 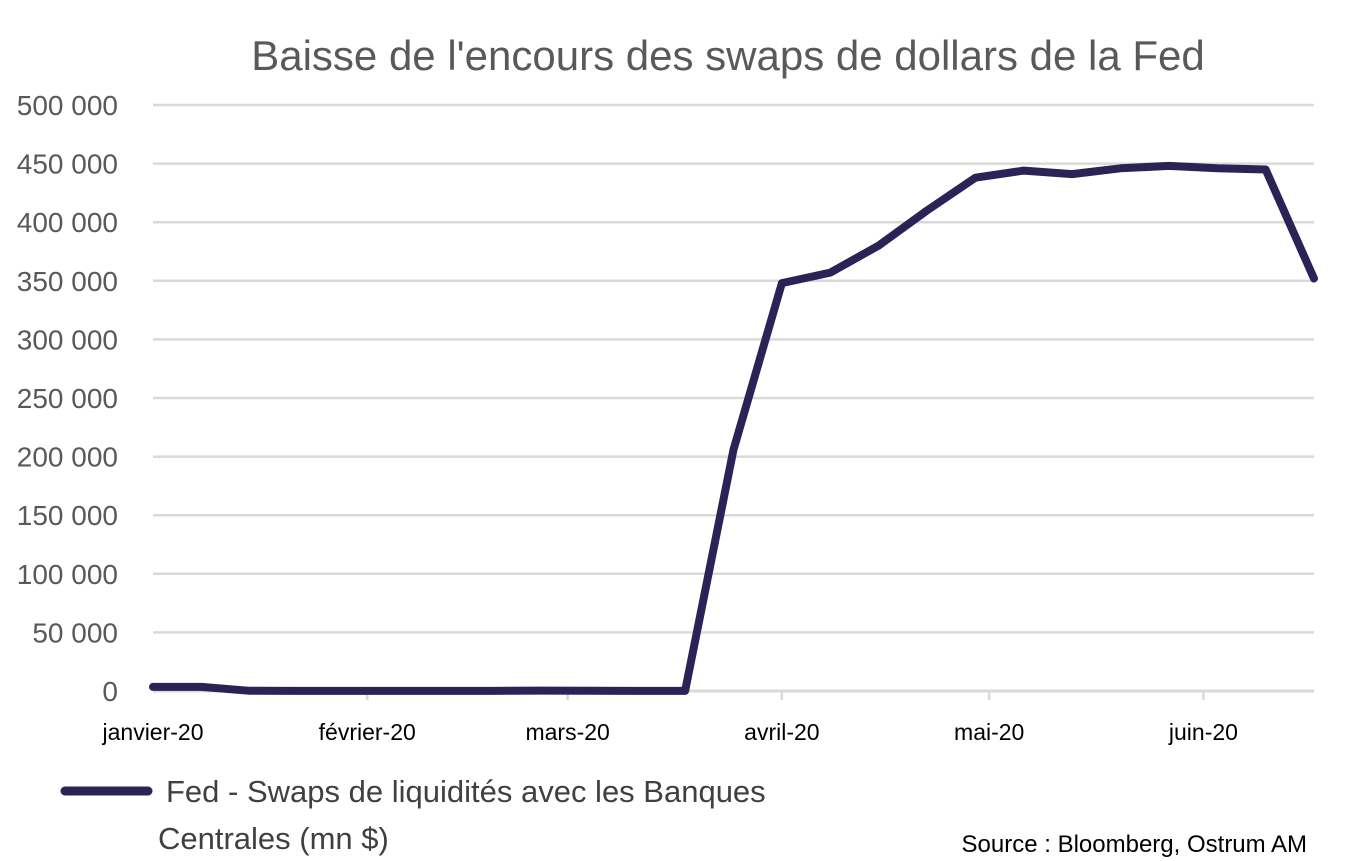 What do you see at coordinates (273, 838) in the screenshot?
I see `legend-label-line2: Centrales (mn $)` at bounding box center [273, 838].